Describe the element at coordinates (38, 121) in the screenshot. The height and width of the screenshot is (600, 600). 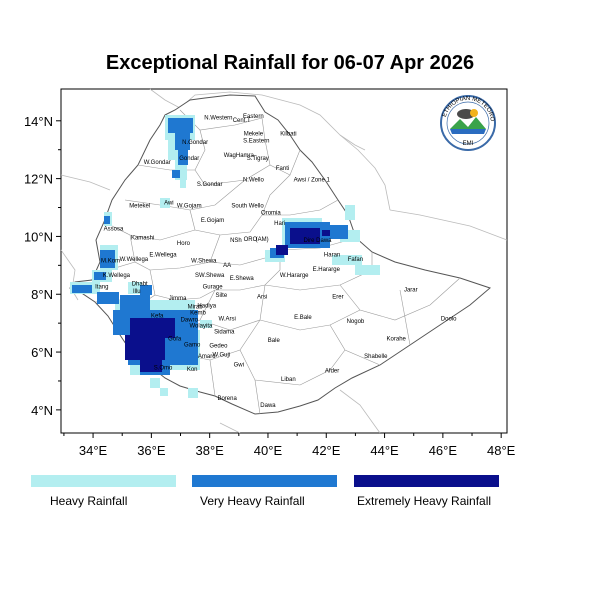
I see `y-tick-label: 14°N` at that location.